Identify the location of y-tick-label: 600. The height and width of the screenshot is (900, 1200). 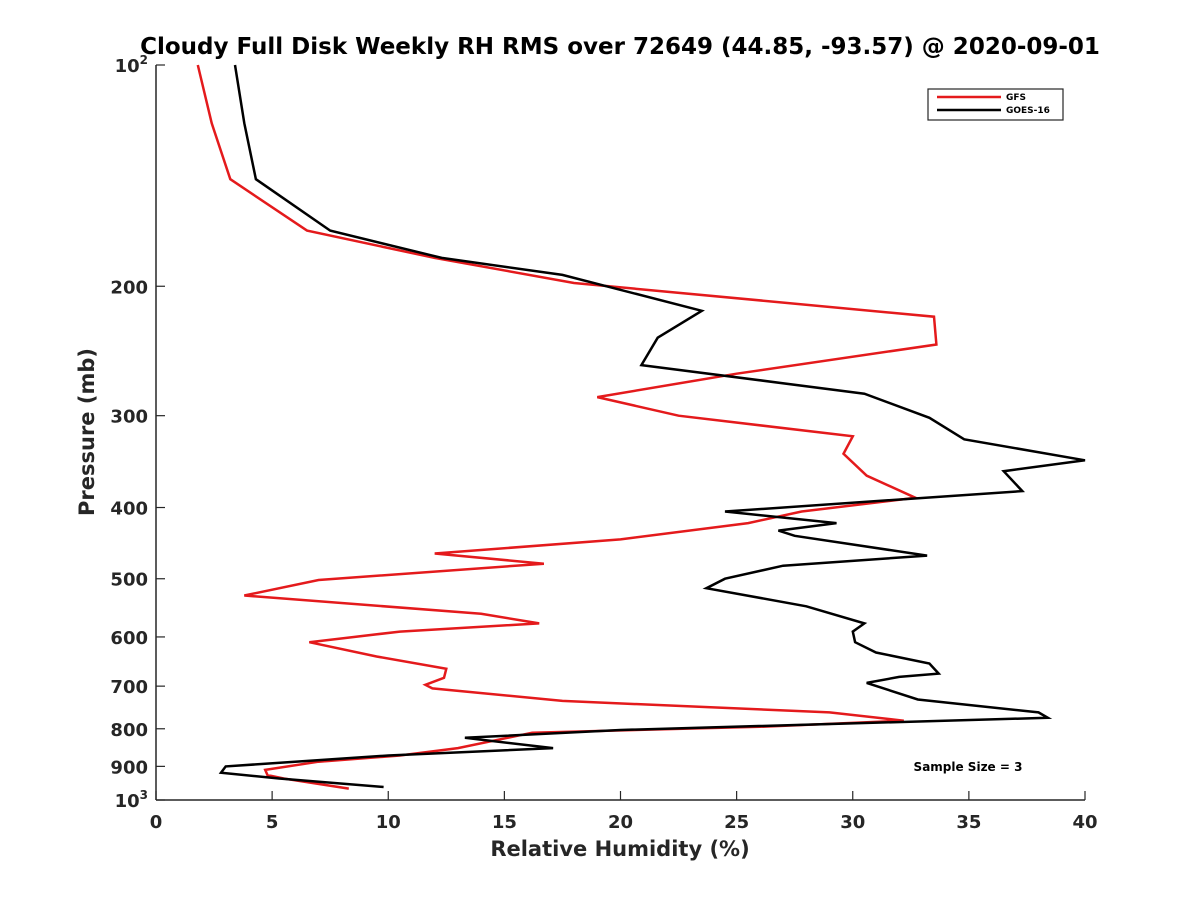
(129, 638).